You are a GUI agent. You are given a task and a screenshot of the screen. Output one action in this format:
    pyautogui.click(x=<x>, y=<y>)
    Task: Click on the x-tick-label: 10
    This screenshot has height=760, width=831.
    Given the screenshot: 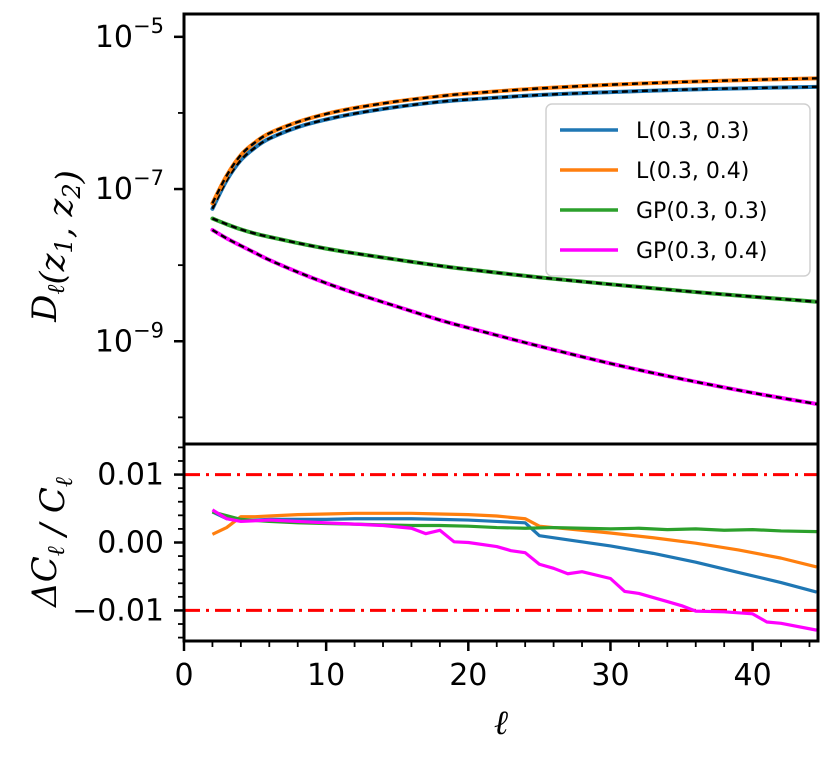 What is the action you would take?
    pyautogui.click(x=326, y=675)
    